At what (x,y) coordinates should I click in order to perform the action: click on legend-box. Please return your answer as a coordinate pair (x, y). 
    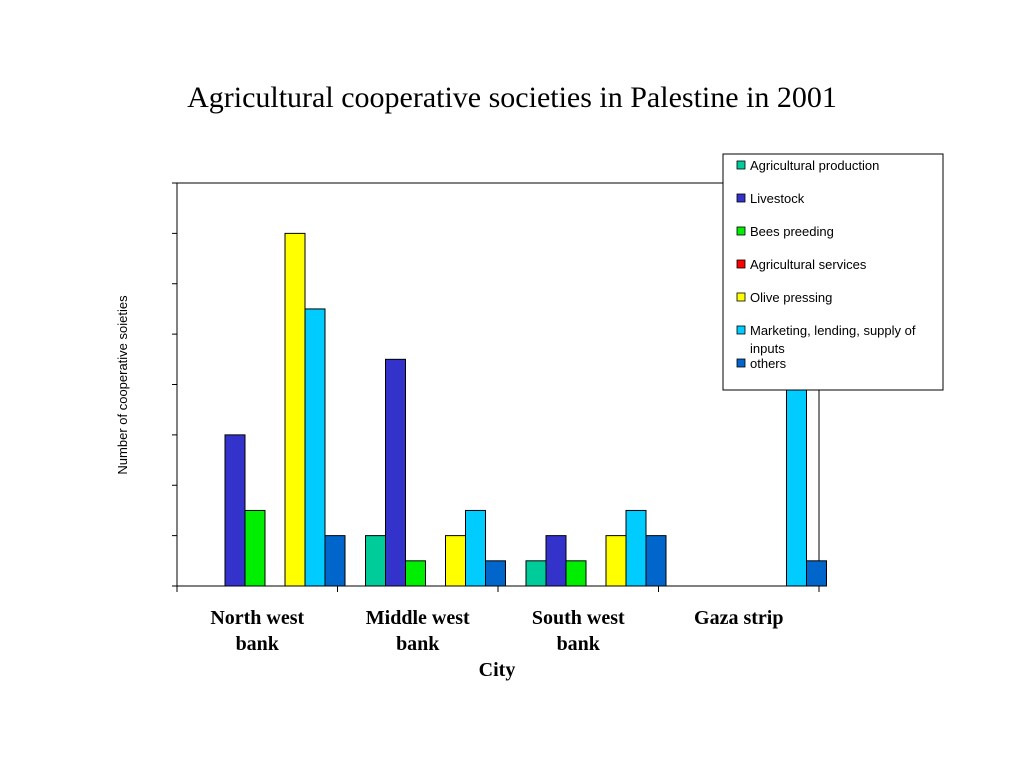
    Looking at the image, I should click on (833, 272).